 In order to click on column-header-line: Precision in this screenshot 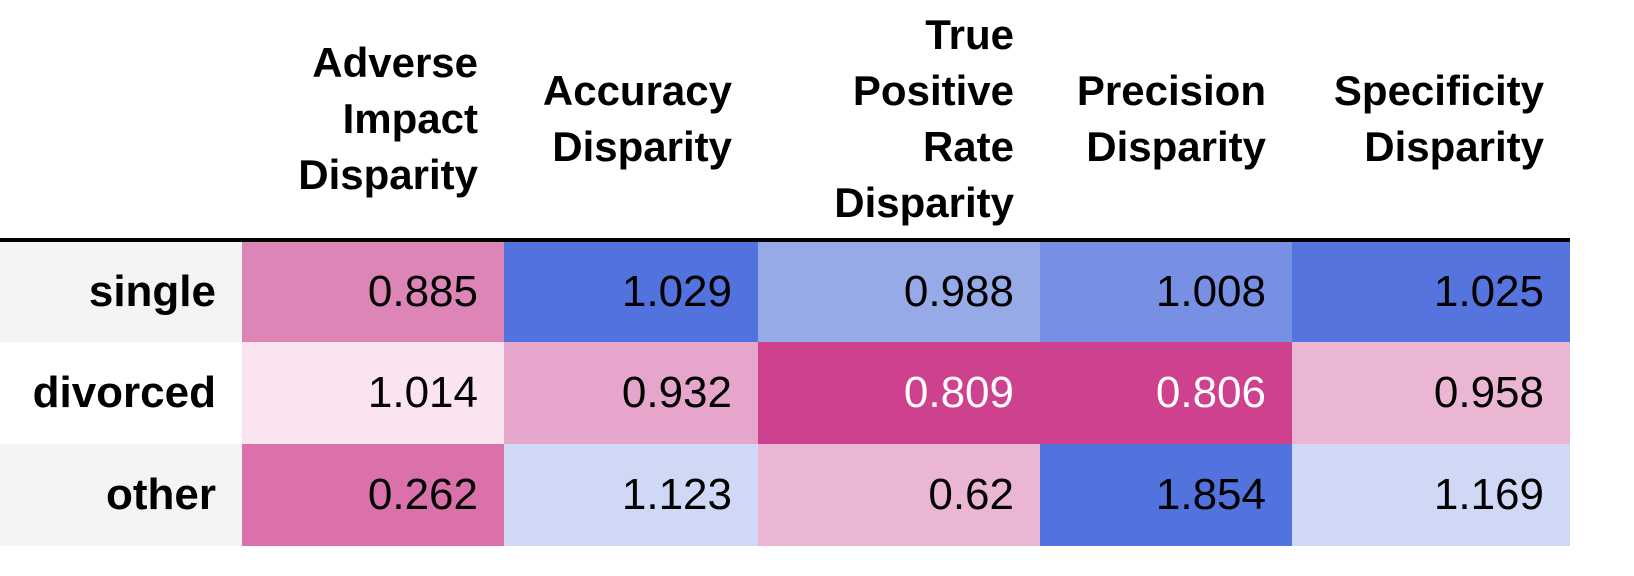, I will do `click(1171, 90)`.